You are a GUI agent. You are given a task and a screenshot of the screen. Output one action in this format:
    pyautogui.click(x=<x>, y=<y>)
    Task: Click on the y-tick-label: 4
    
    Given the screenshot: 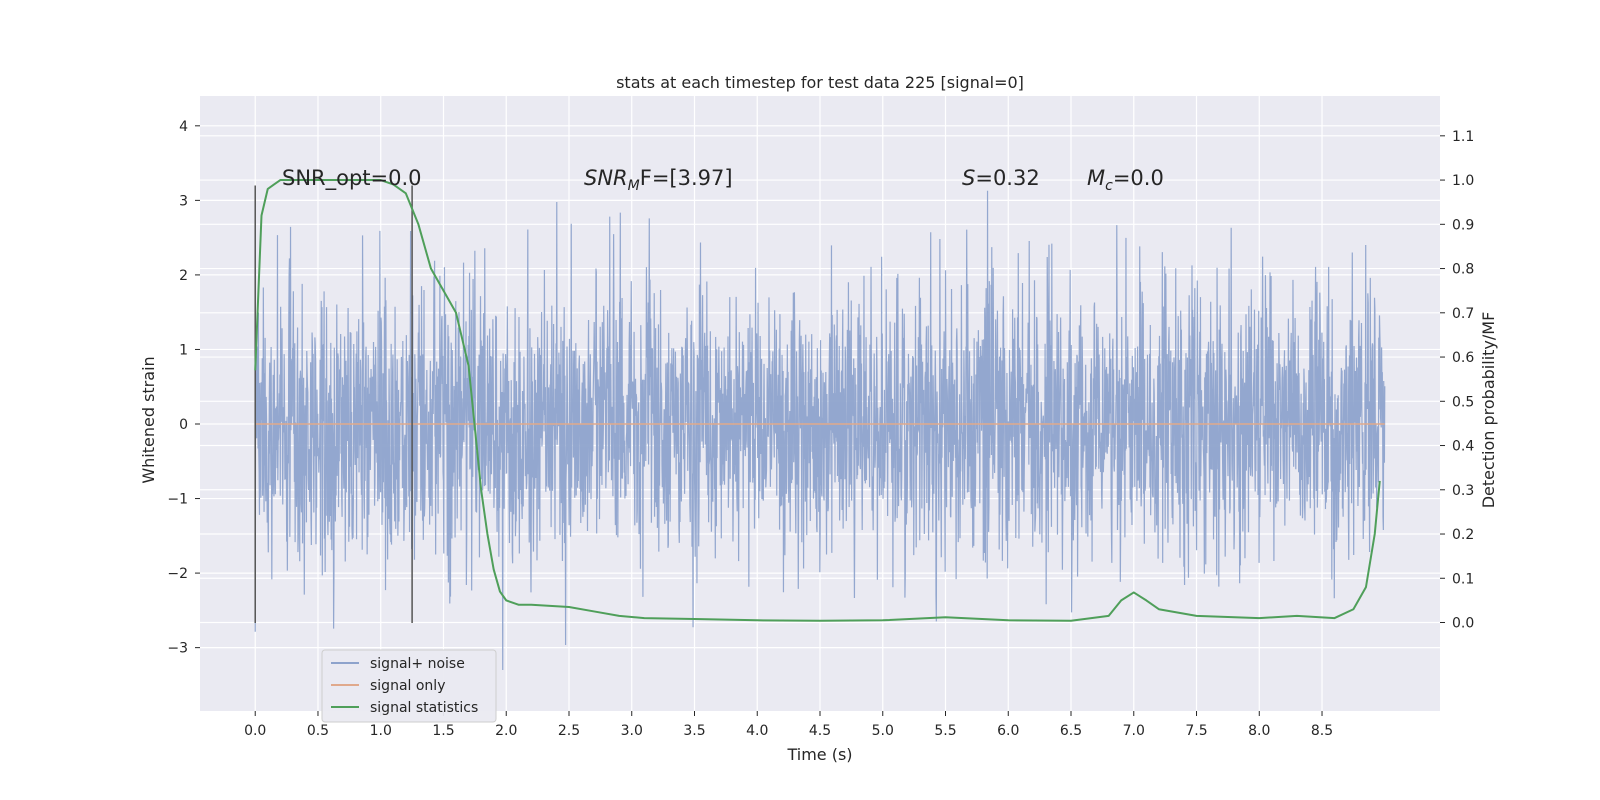 What is the action you would take?
    pyautogui.click(x=183, y=127)
    